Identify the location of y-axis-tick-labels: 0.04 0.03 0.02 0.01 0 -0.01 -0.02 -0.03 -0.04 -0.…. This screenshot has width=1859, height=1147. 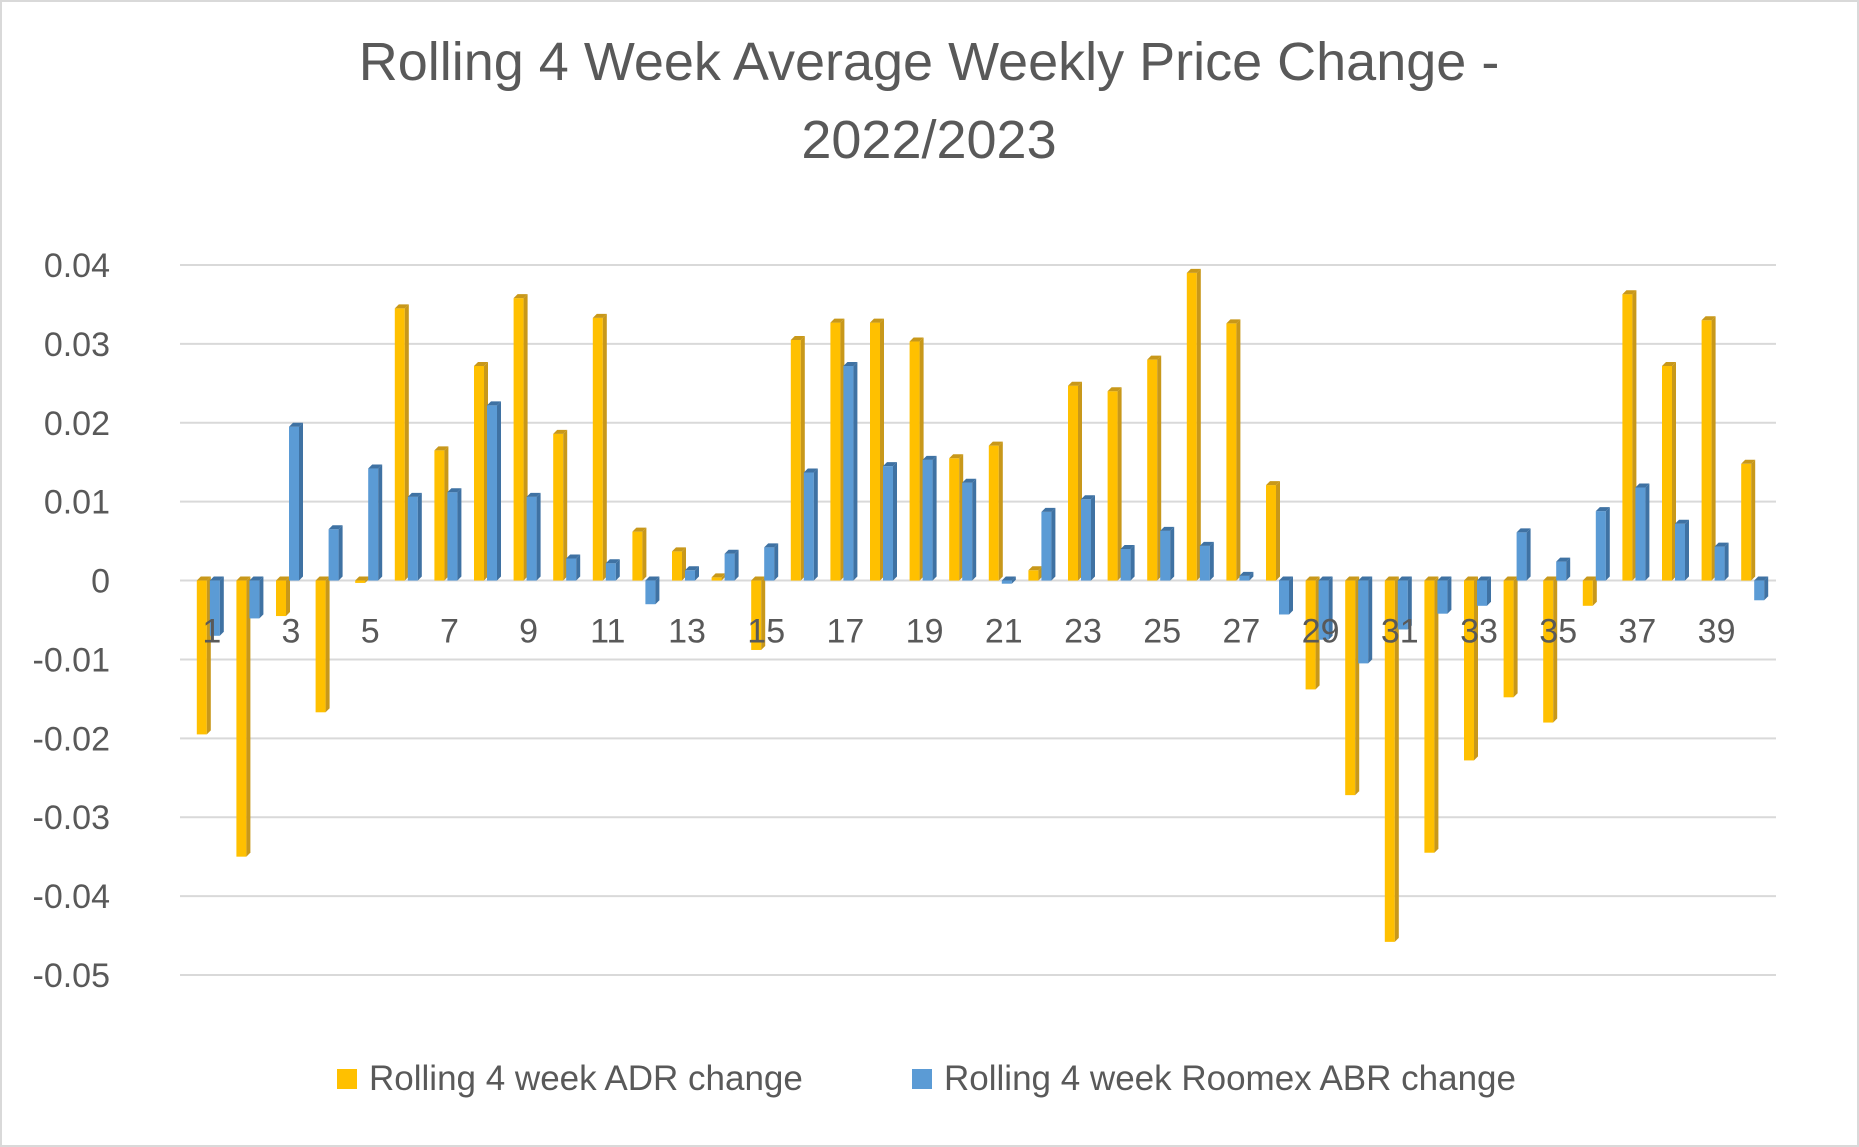
(72, 621).